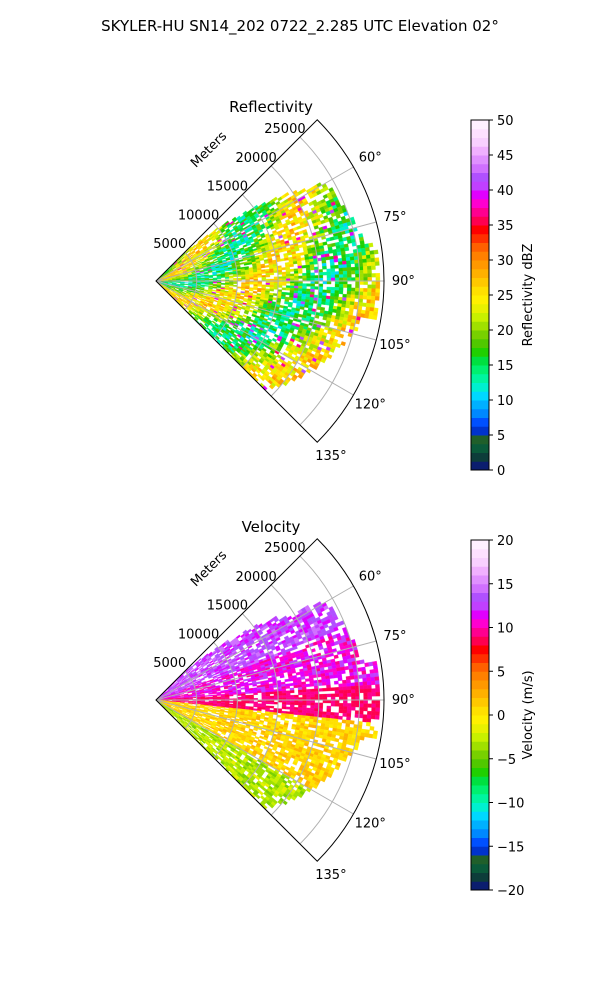 This screenshot has width=600, height=1000. What do you see at coordinates (505, 226) in the screenshot?
I see `colorbar-tick-label: 35` at bounding box center [505, 226].